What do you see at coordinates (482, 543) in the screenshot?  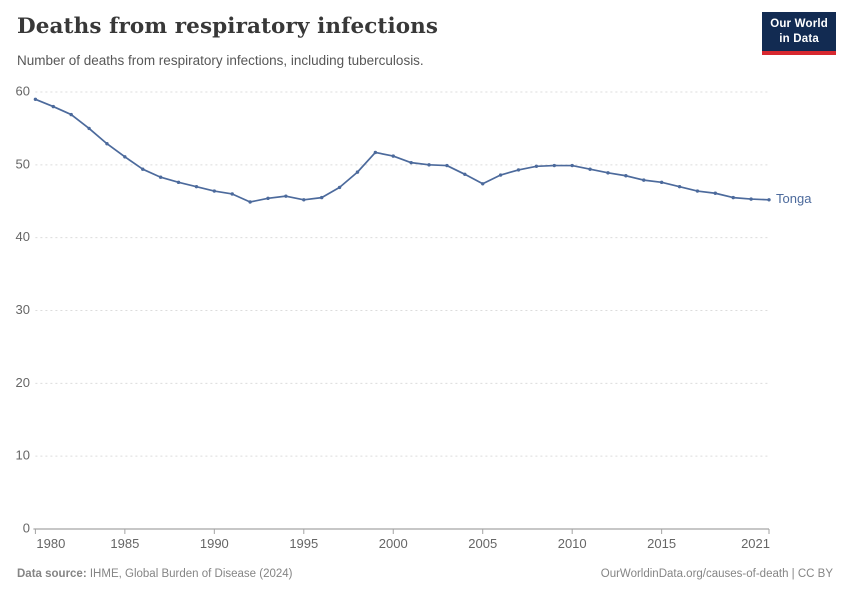 I see `svg-text: 2005` at bounding box center [482, 543].